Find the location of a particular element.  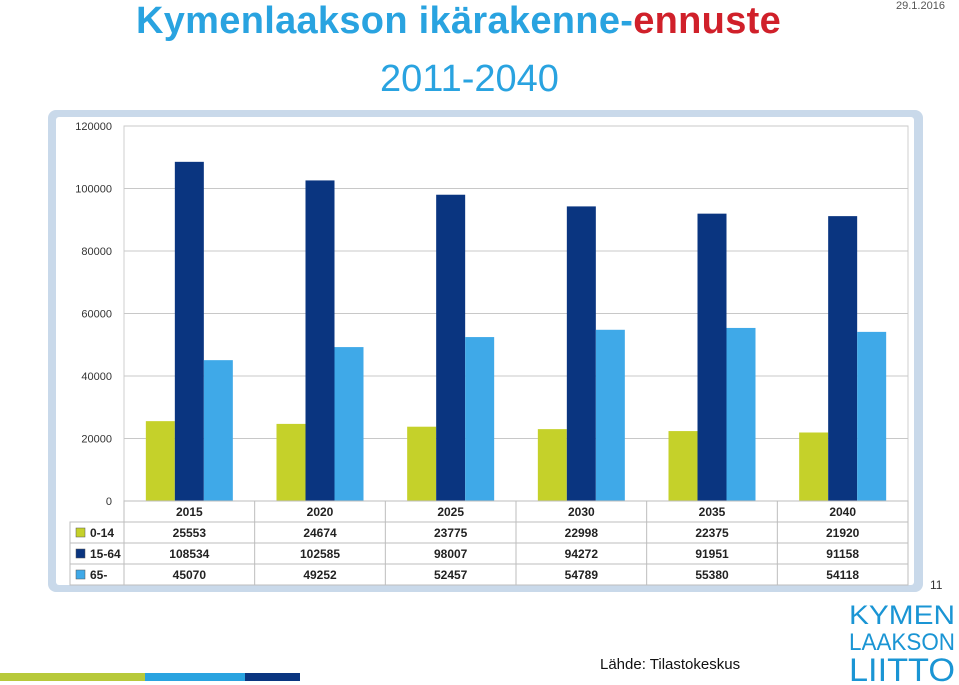

data-label: 22998 is located at coordinates (582, 533).